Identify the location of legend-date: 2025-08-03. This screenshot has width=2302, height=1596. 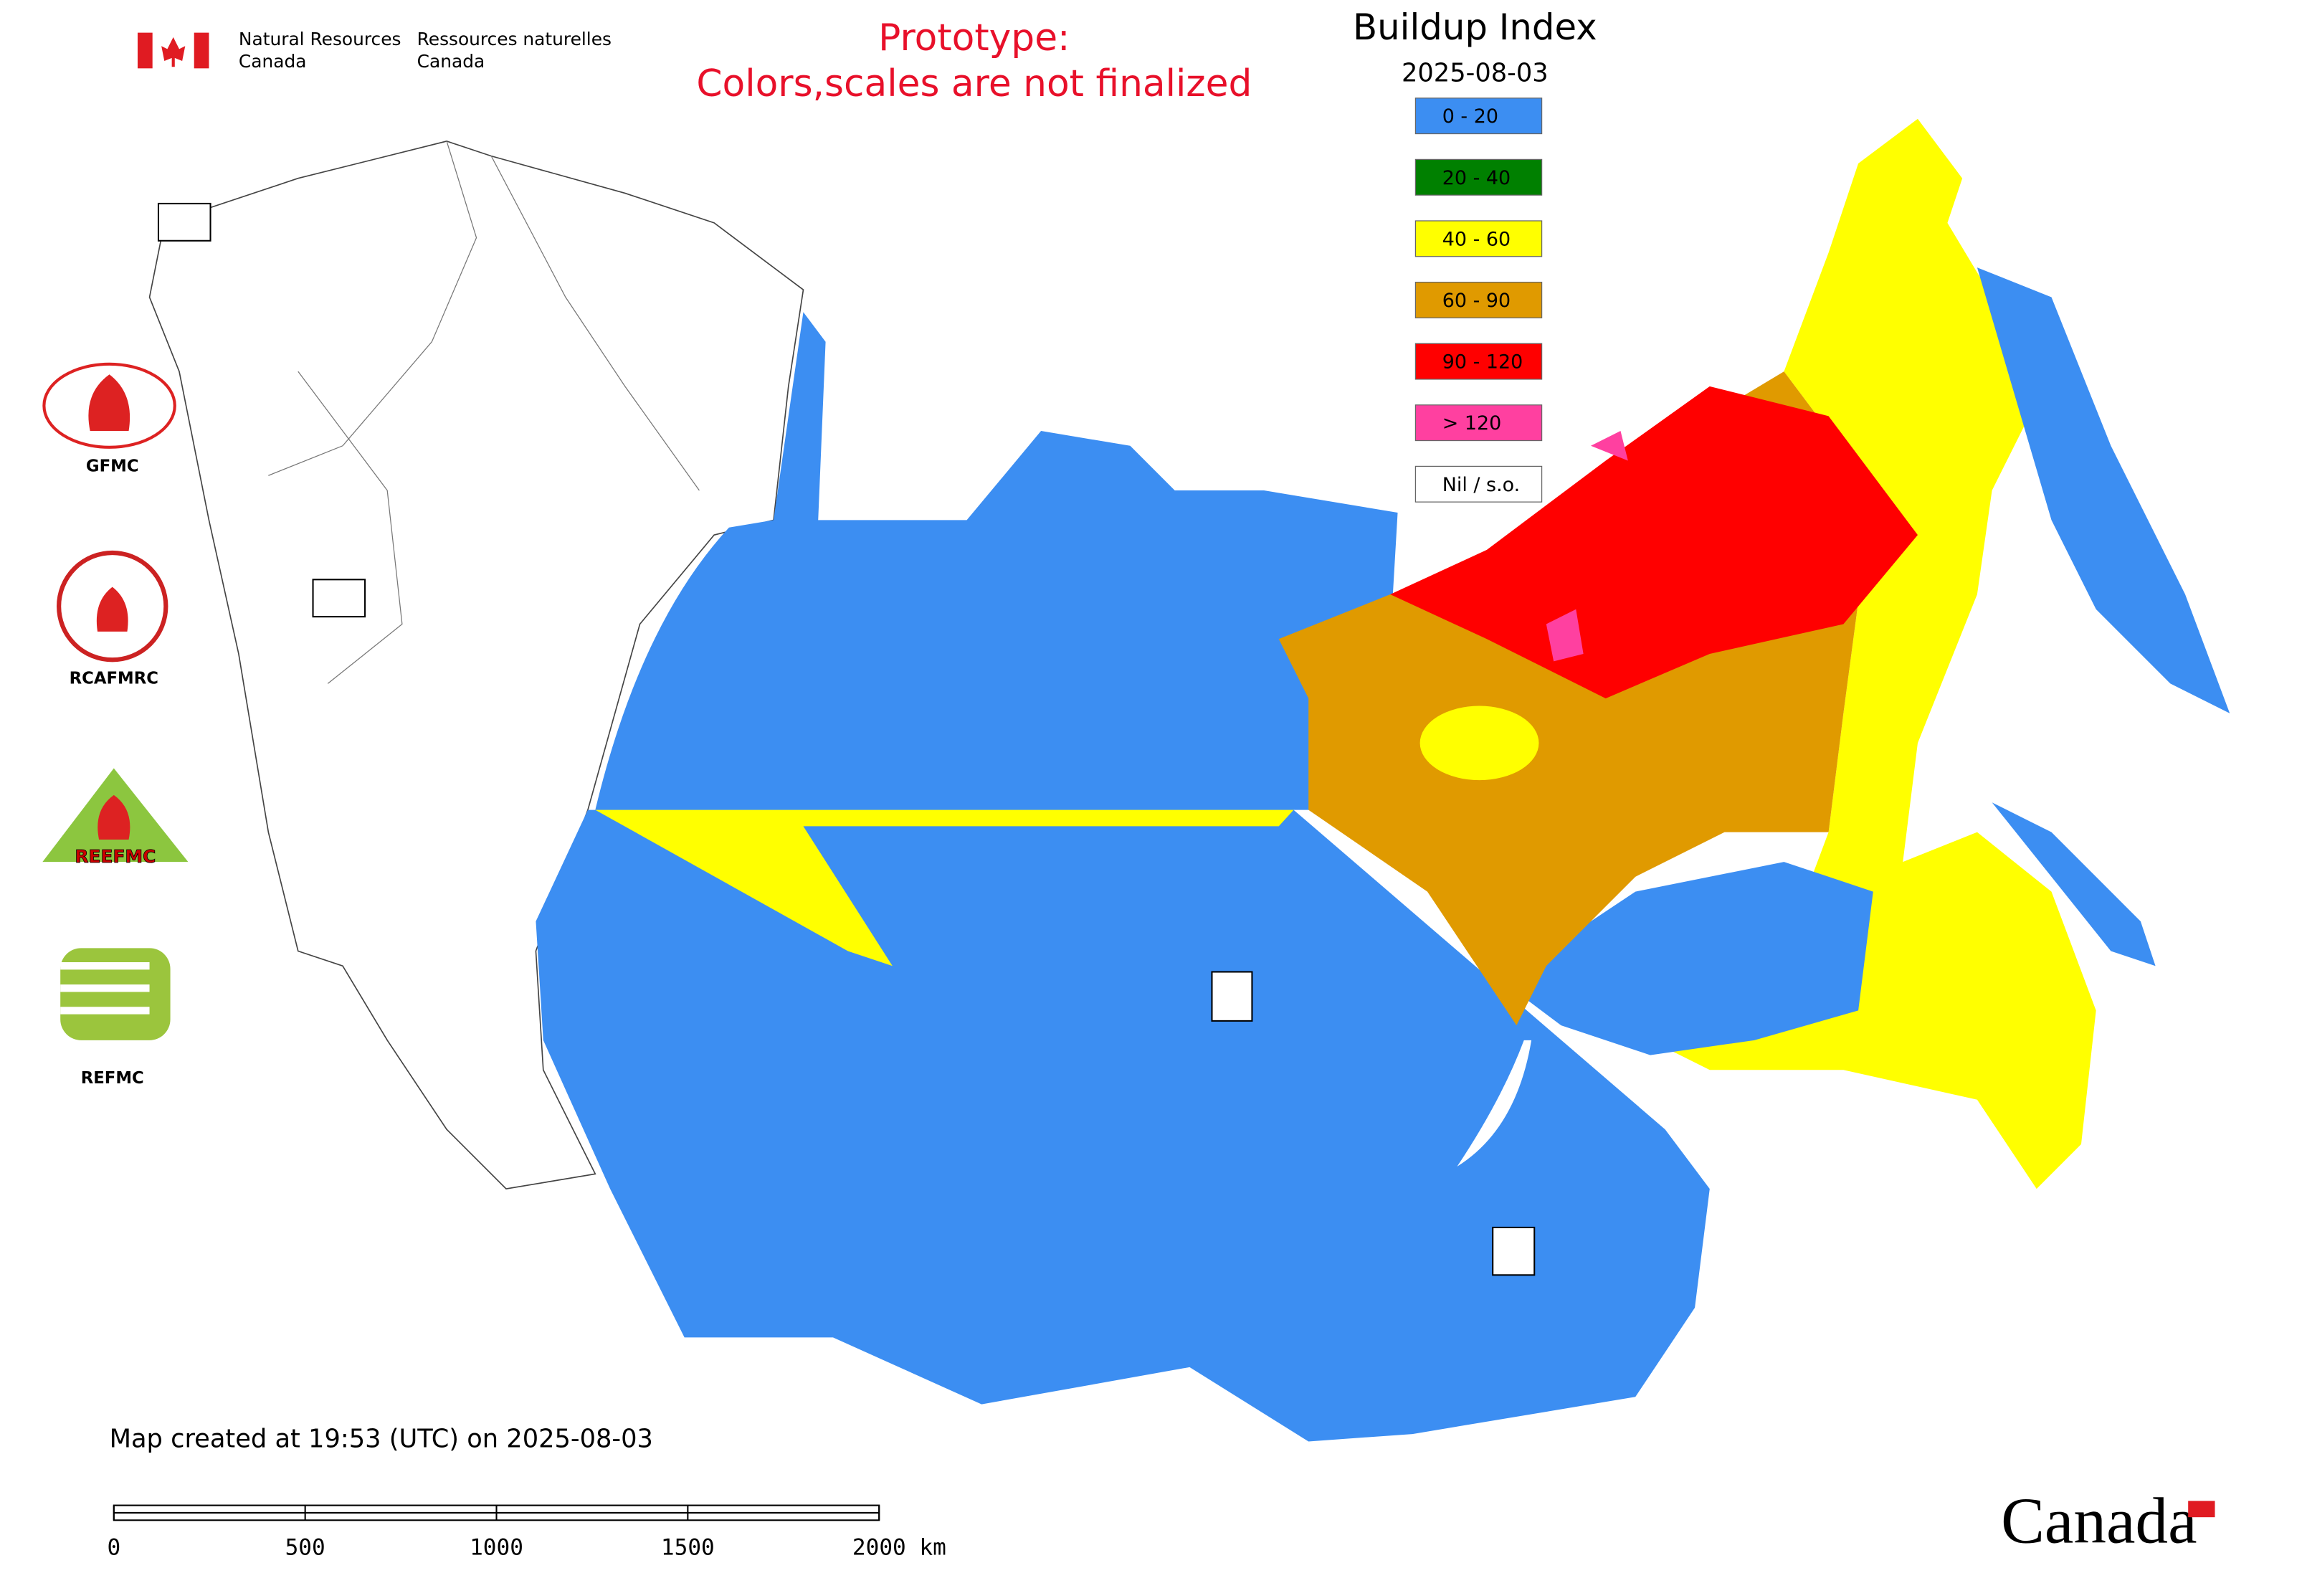
(1475, 73).